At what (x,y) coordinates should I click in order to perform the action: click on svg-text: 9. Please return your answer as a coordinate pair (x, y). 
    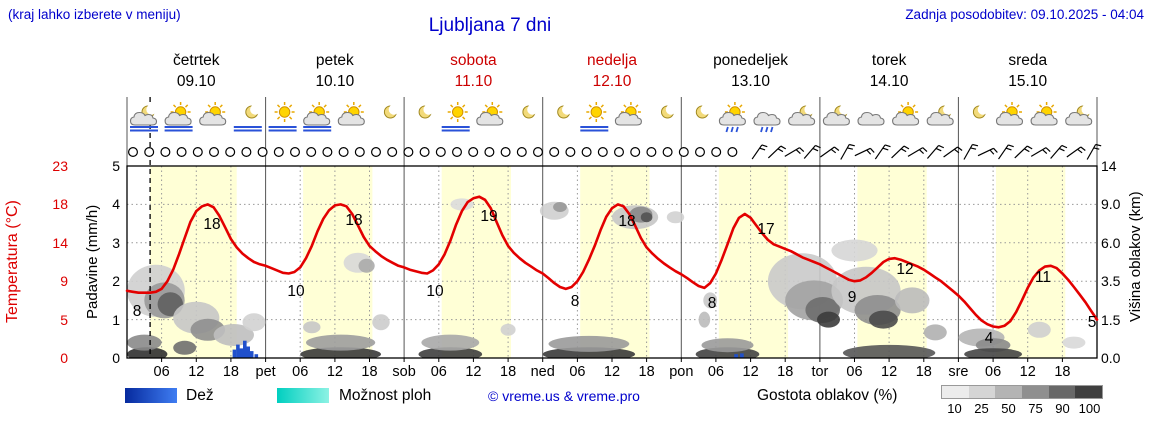
    Looking at the image, I should click on (852, 297).